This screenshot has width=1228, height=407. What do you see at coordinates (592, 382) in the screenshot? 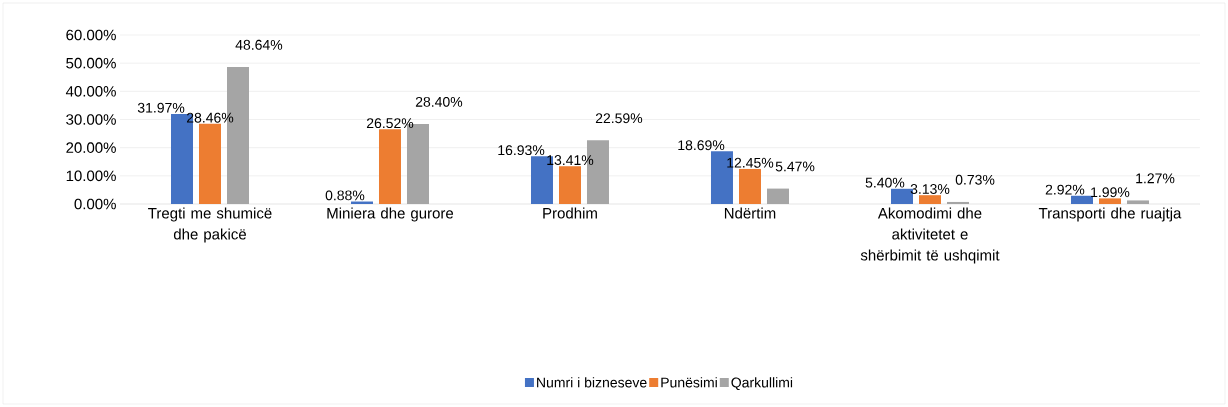
I see `legend-label: Numri i bizneseve` at bounding box center [592, 382].